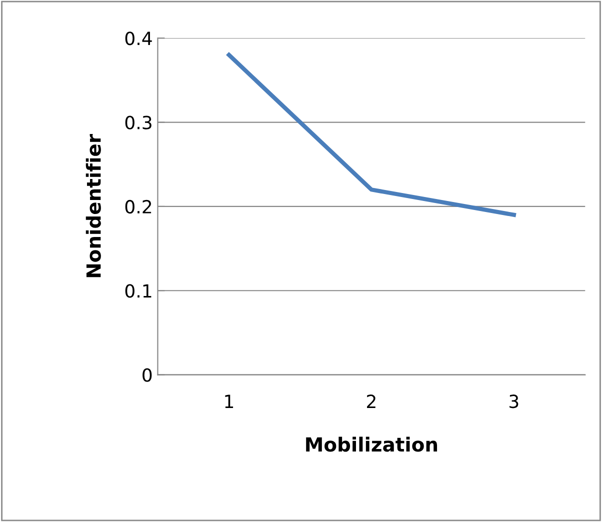  I want to click on x-tick-label: 1, so click(229, 401).